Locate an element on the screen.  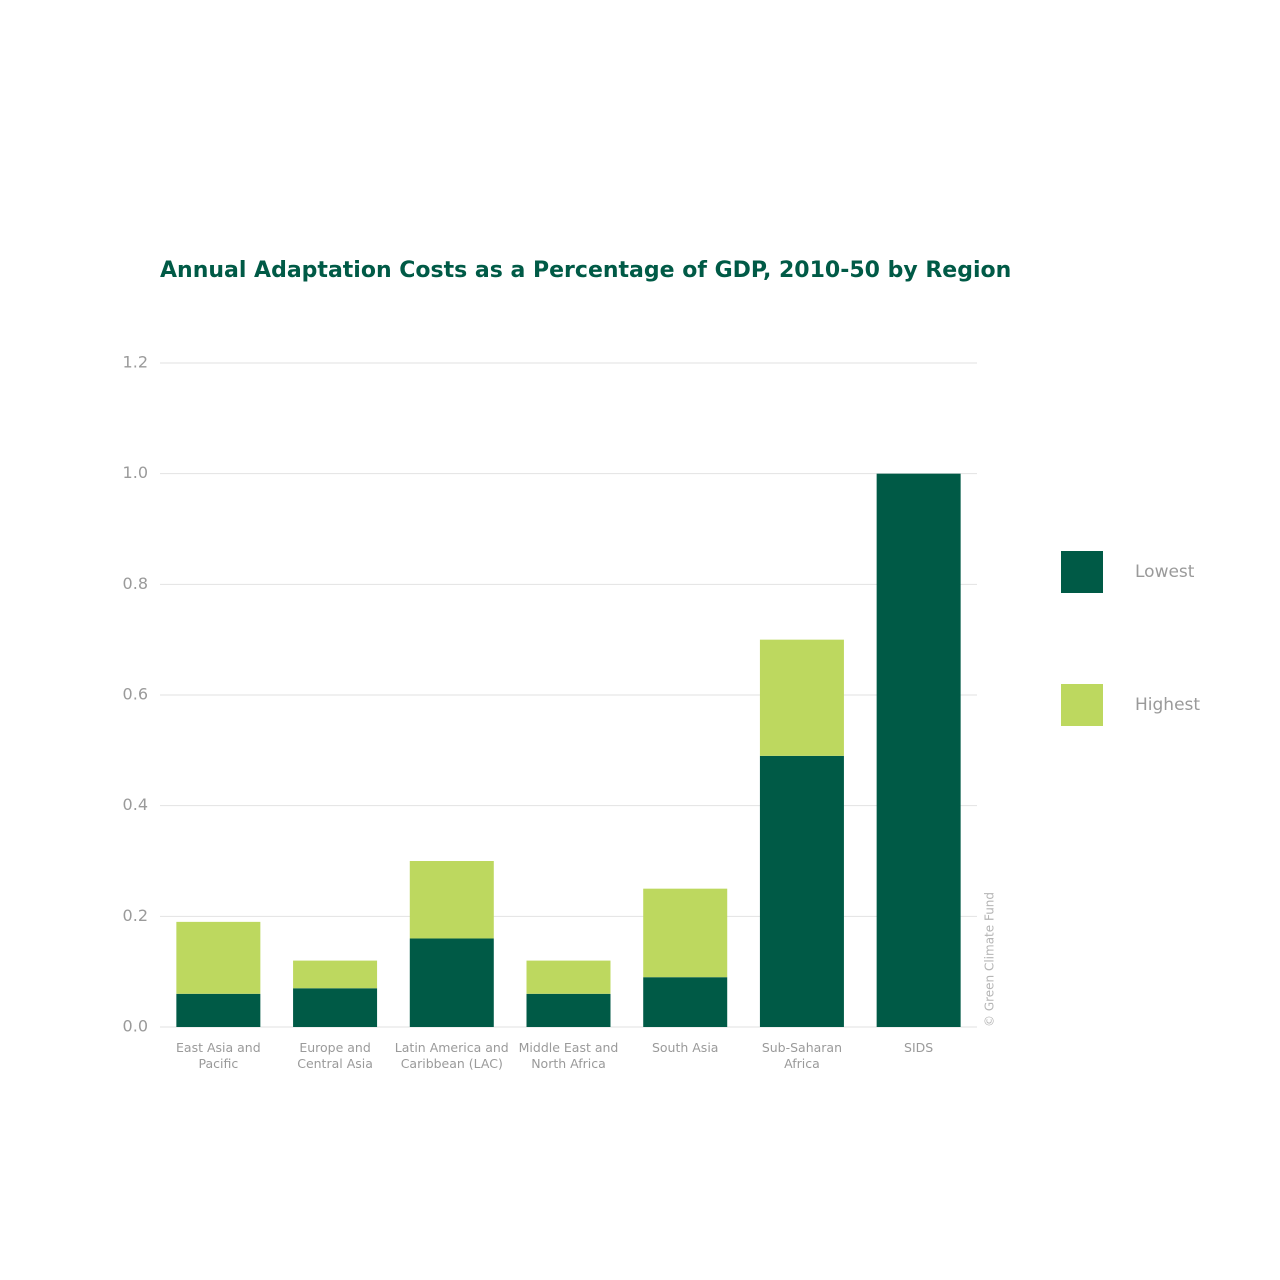
x-tick-label: East Asia and Pacific is located at coordinates (218, 1055).